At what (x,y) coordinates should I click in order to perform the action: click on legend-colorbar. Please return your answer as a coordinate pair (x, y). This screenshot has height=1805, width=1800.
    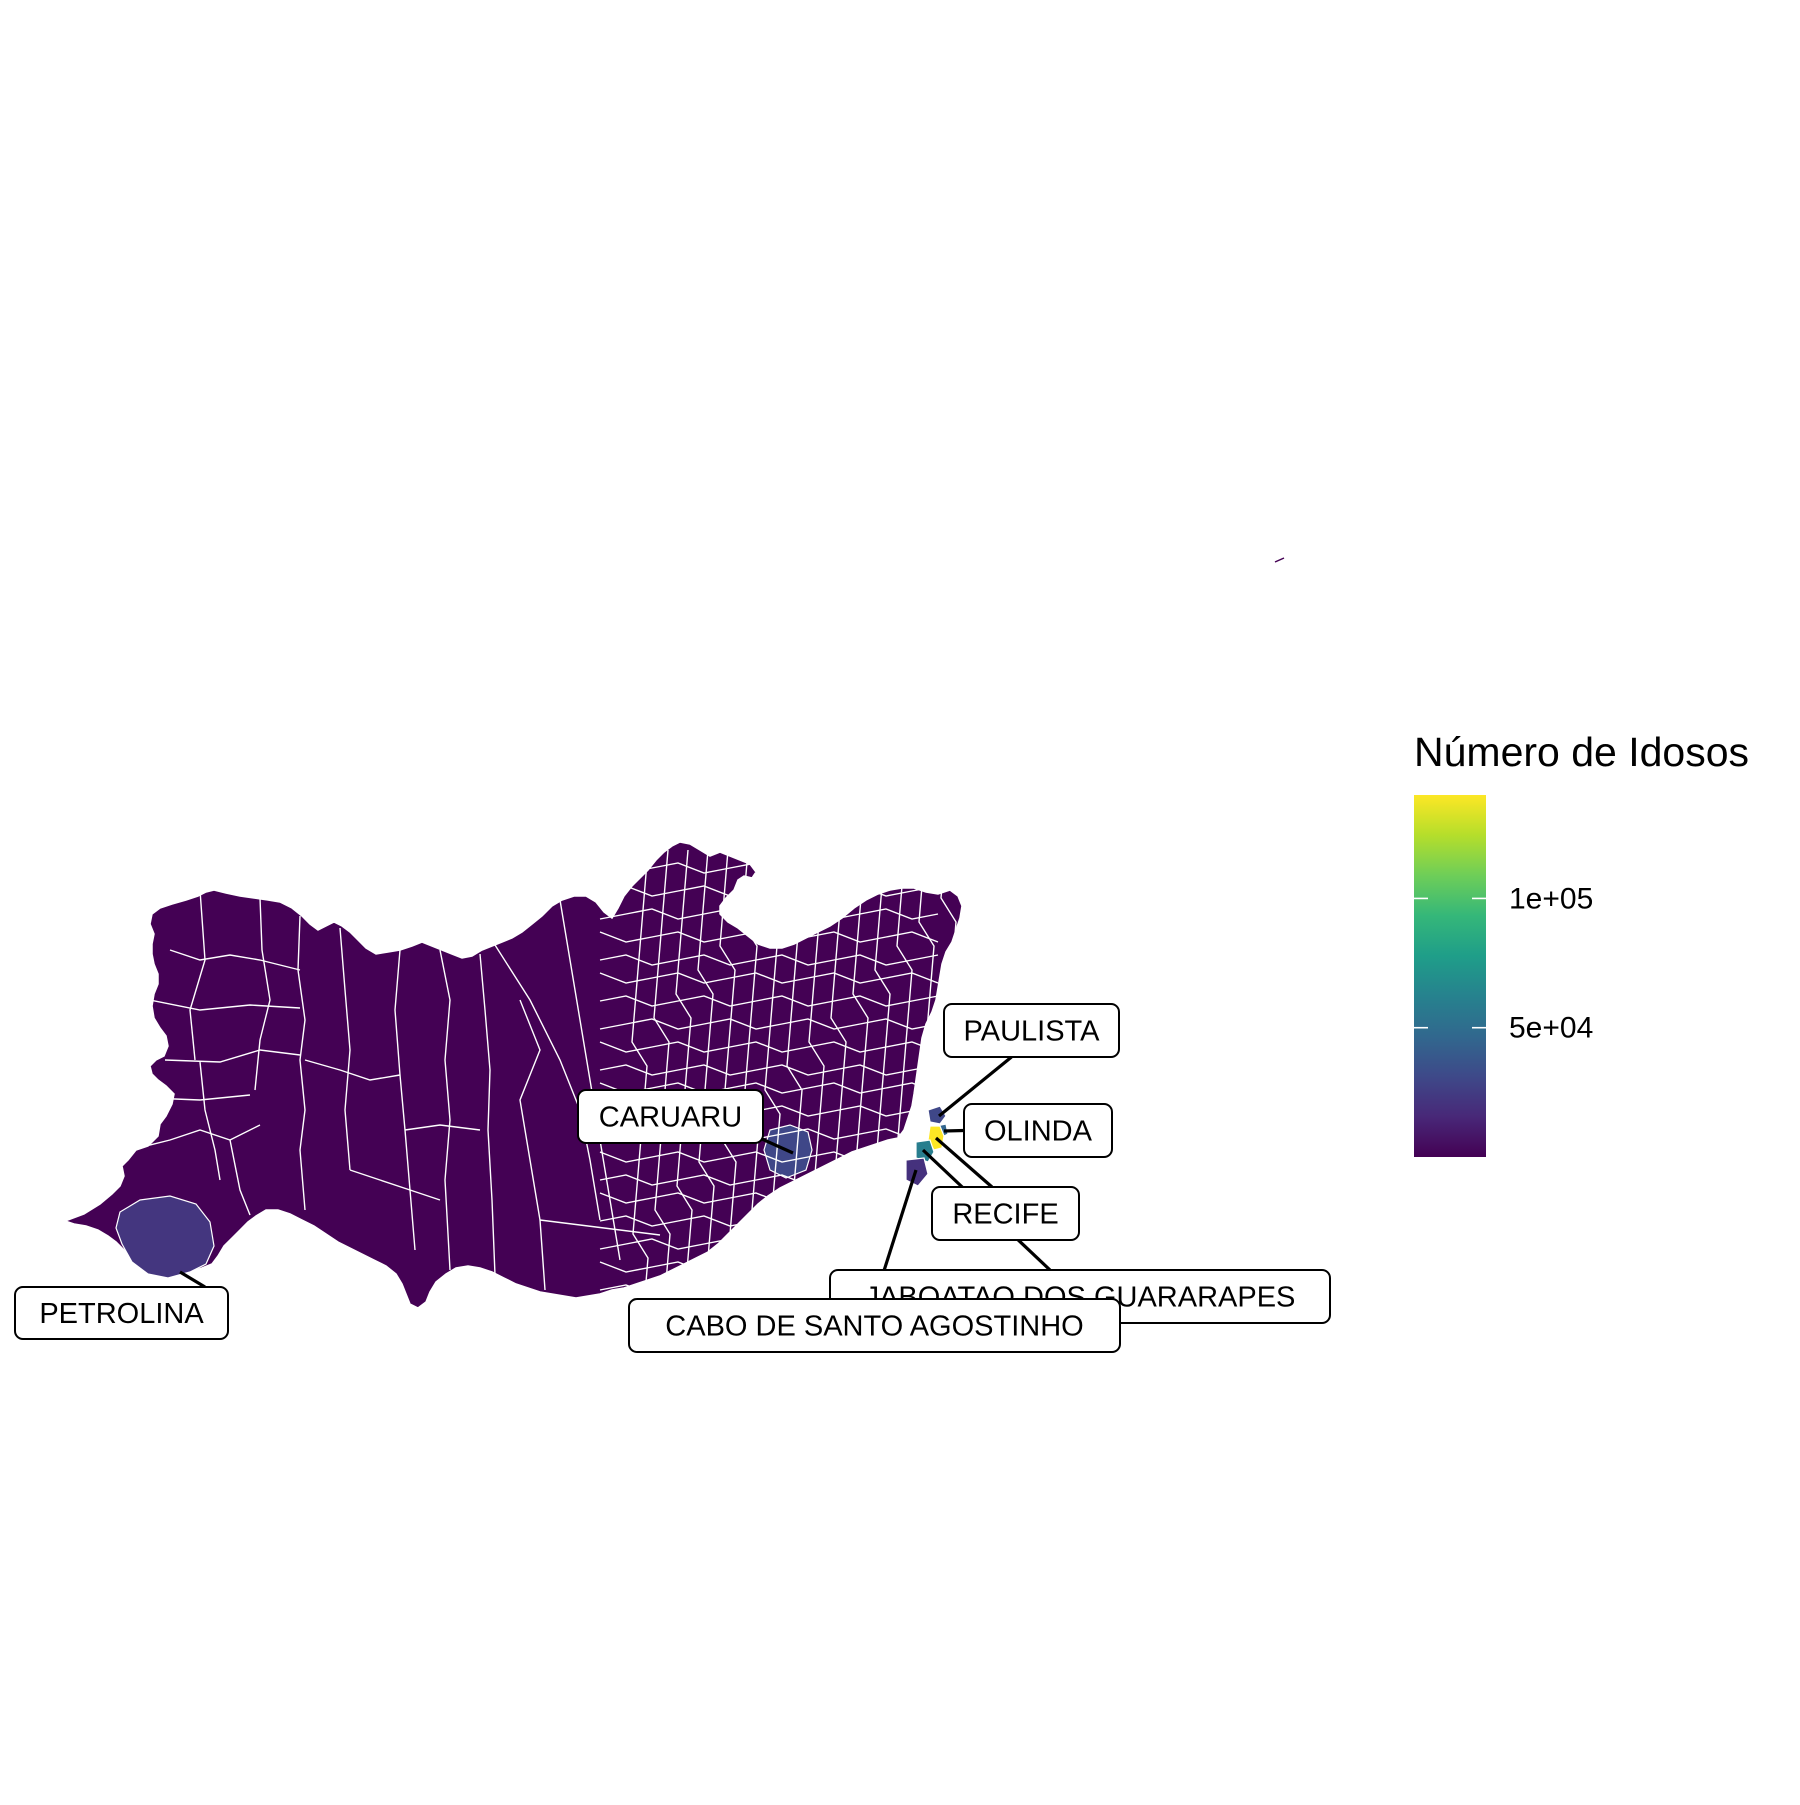
    Looking at the image, I should click on (1450, 976).